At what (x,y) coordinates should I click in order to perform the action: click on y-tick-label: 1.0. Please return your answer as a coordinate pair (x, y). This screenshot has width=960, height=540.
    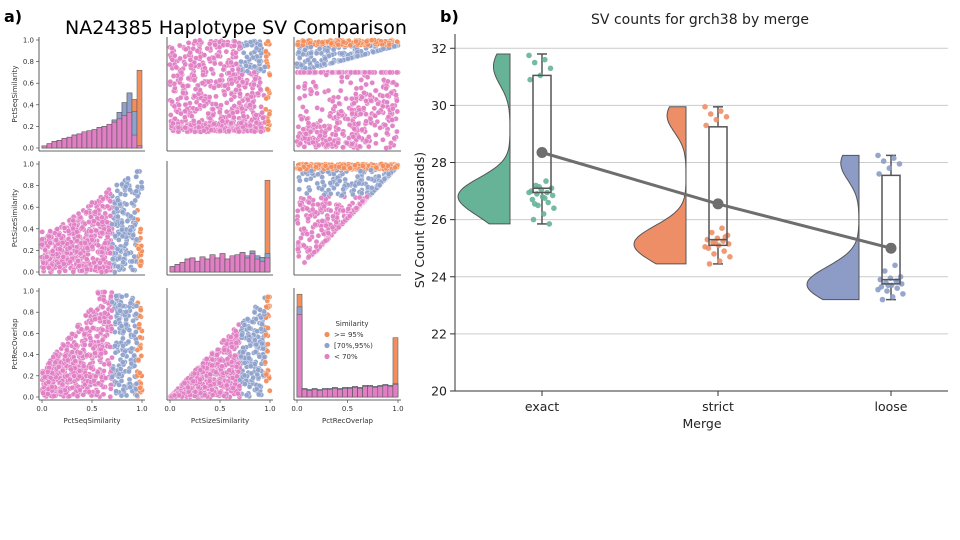
    Looking at the image, I should click on (28, 165).